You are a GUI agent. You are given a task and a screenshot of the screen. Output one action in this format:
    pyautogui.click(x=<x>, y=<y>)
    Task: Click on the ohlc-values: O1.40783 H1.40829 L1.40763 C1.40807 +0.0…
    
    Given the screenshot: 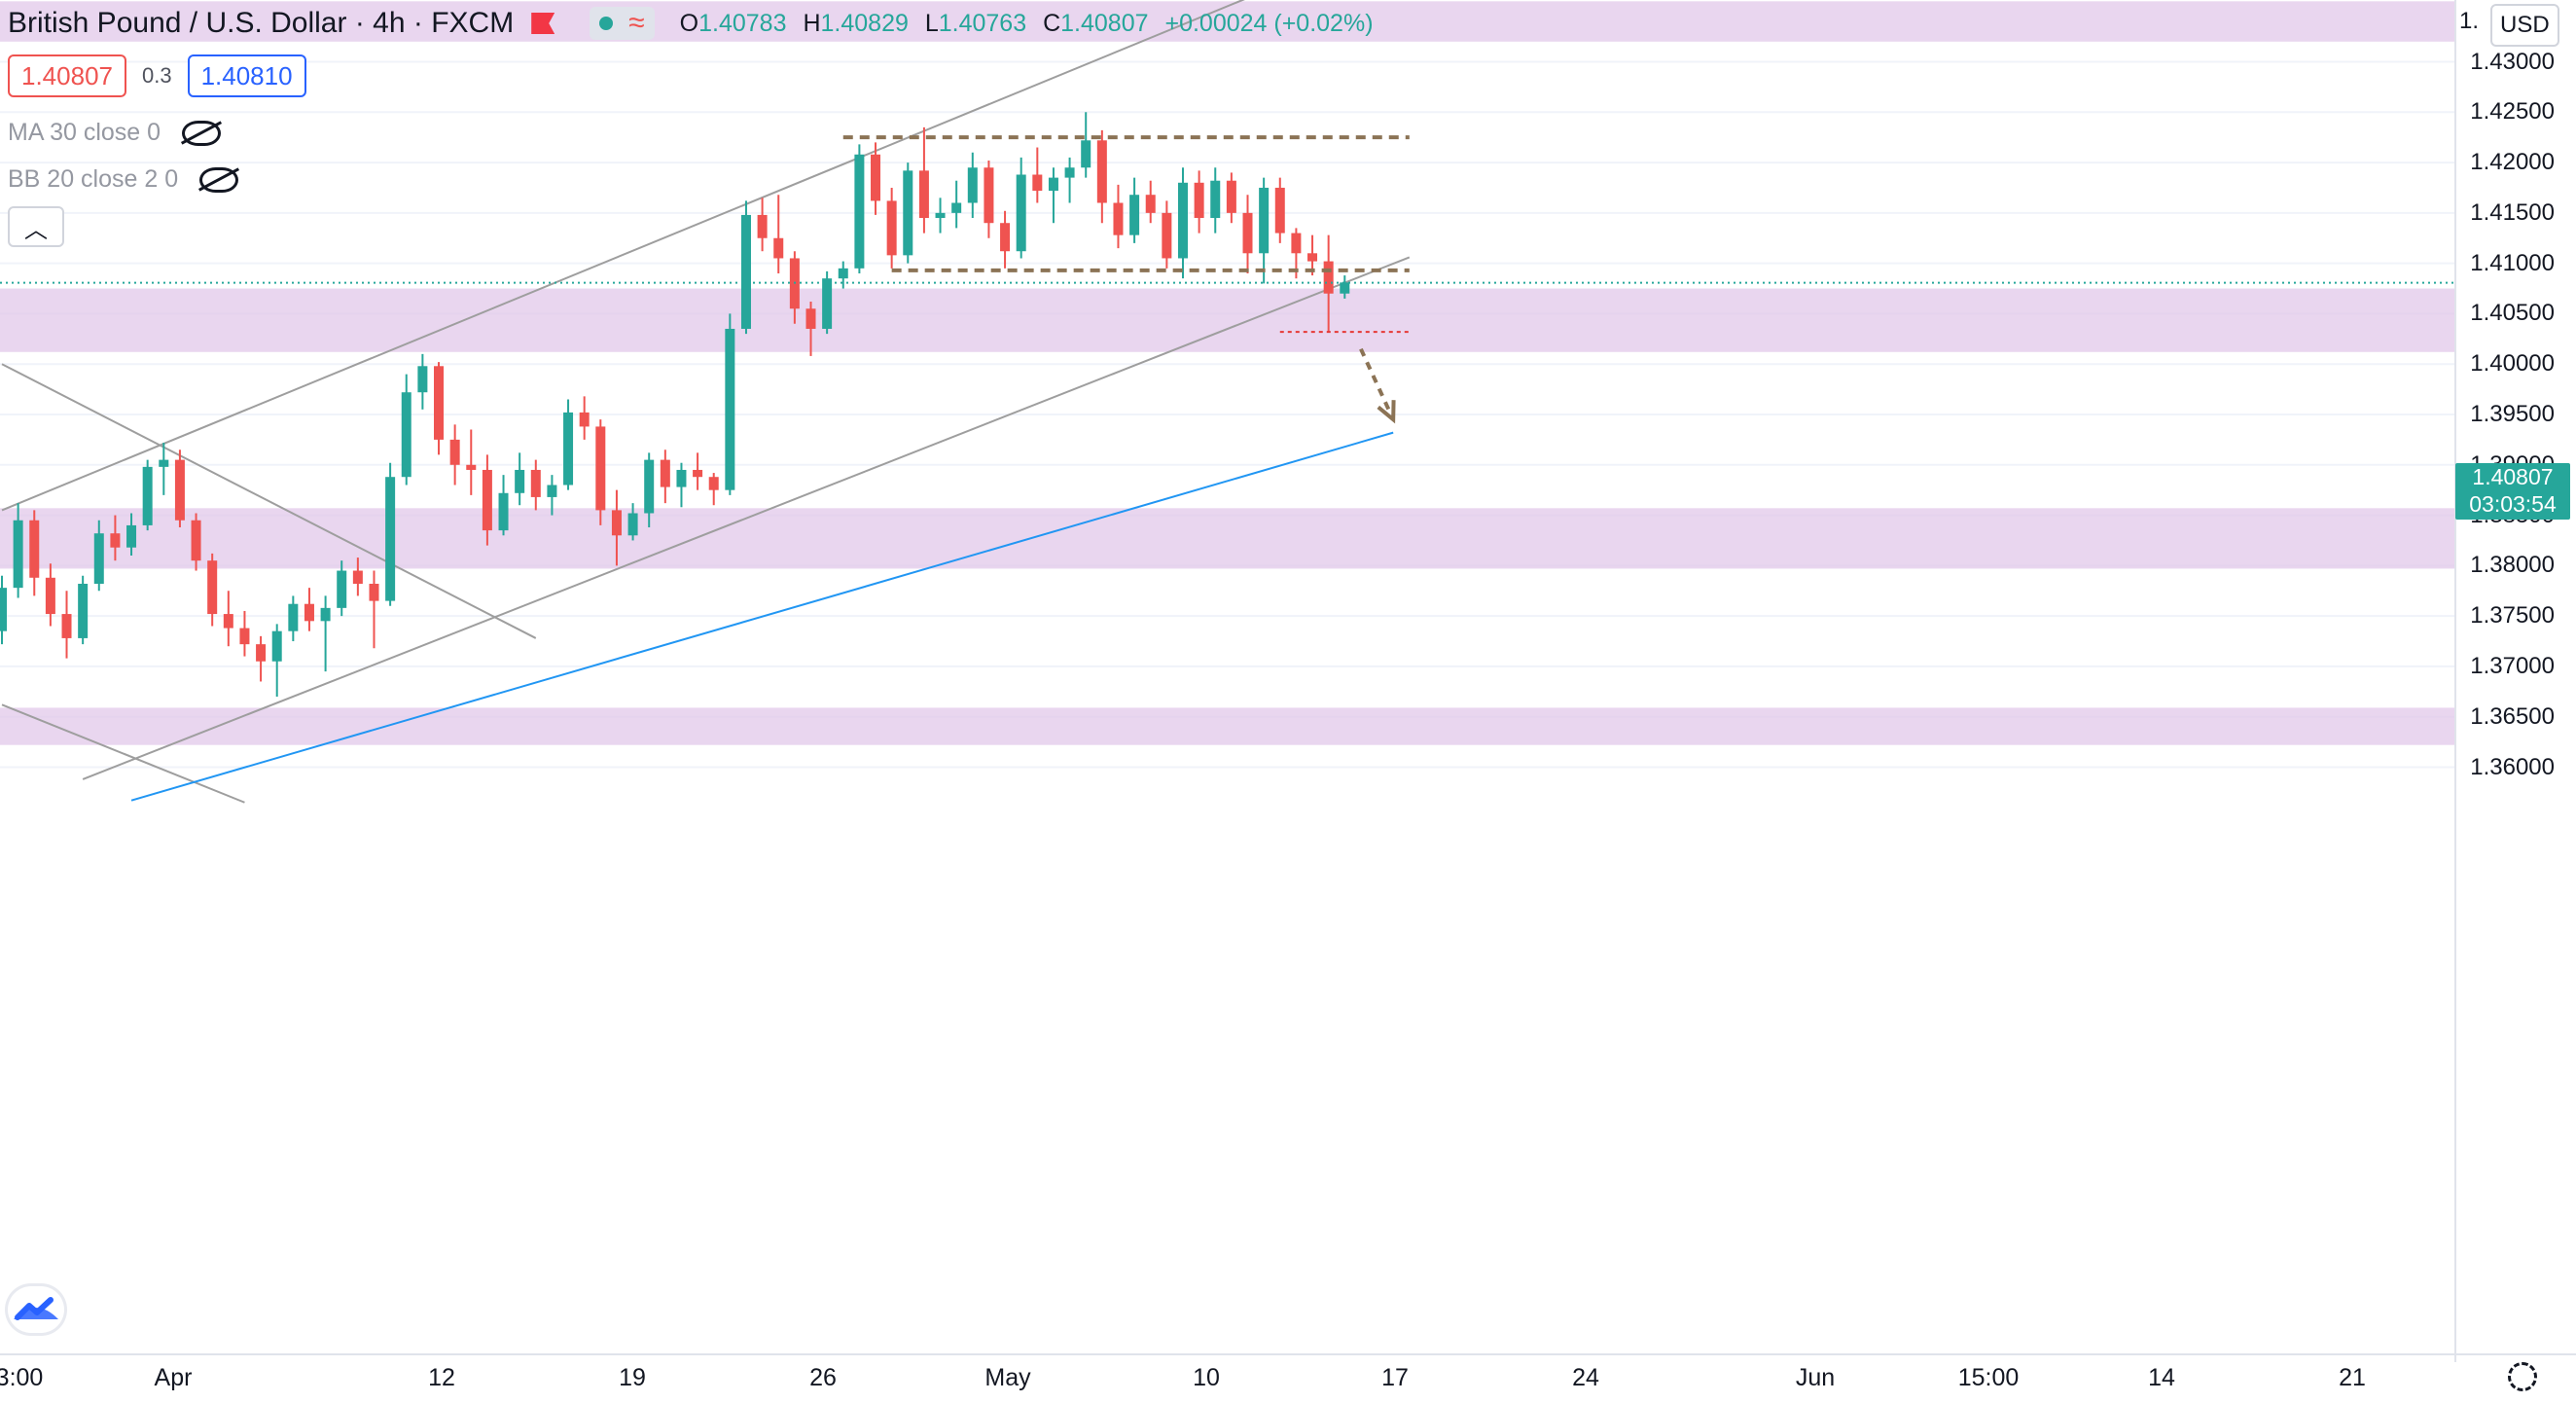 What is the action you would take?
    pyautogui.click(x=1026, y=23)
    